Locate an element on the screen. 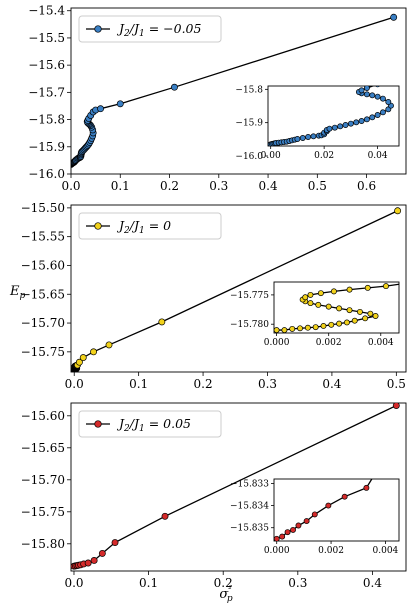 This screenshot has width=415, height=607. legend-label: J2/J1 = −0.05 is located at coordinates (158, 30).